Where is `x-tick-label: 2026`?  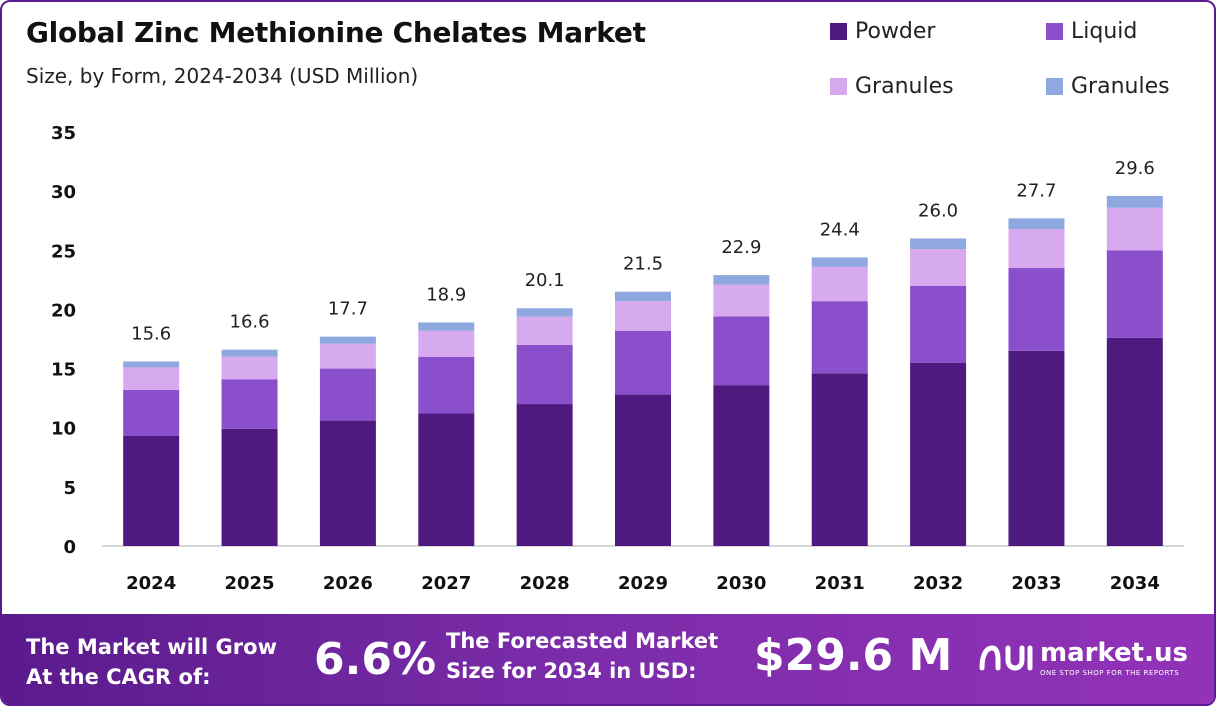
x-tick-label: 2026 is located at coordinates (348, 583).